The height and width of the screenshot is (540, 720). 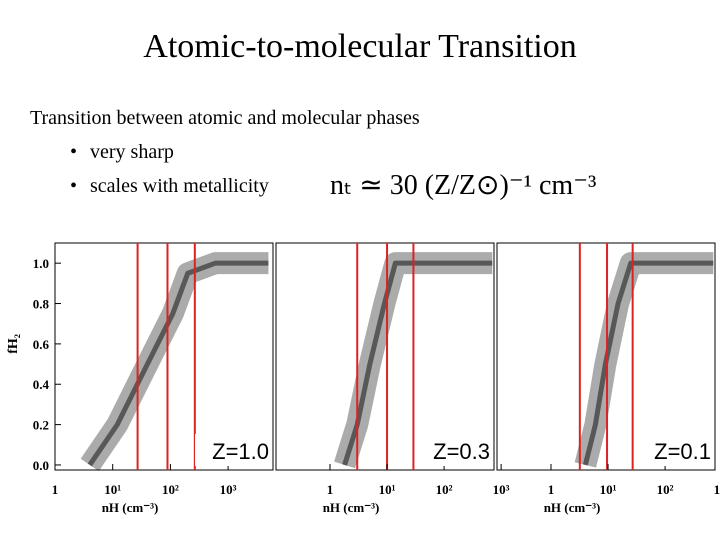 What do you see at coordinates (41, 425) in the screenshot?
I see `y-tick-label: 0.2` at bounding box center [41, 425].